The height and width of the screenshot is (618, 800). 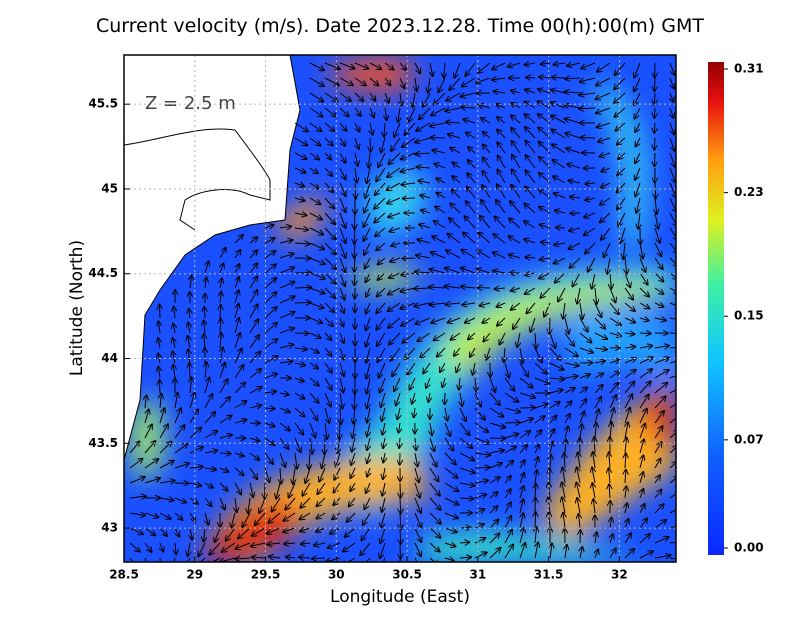 I want to click on y-tick-label: 45.5, so click(x=103, y=104).